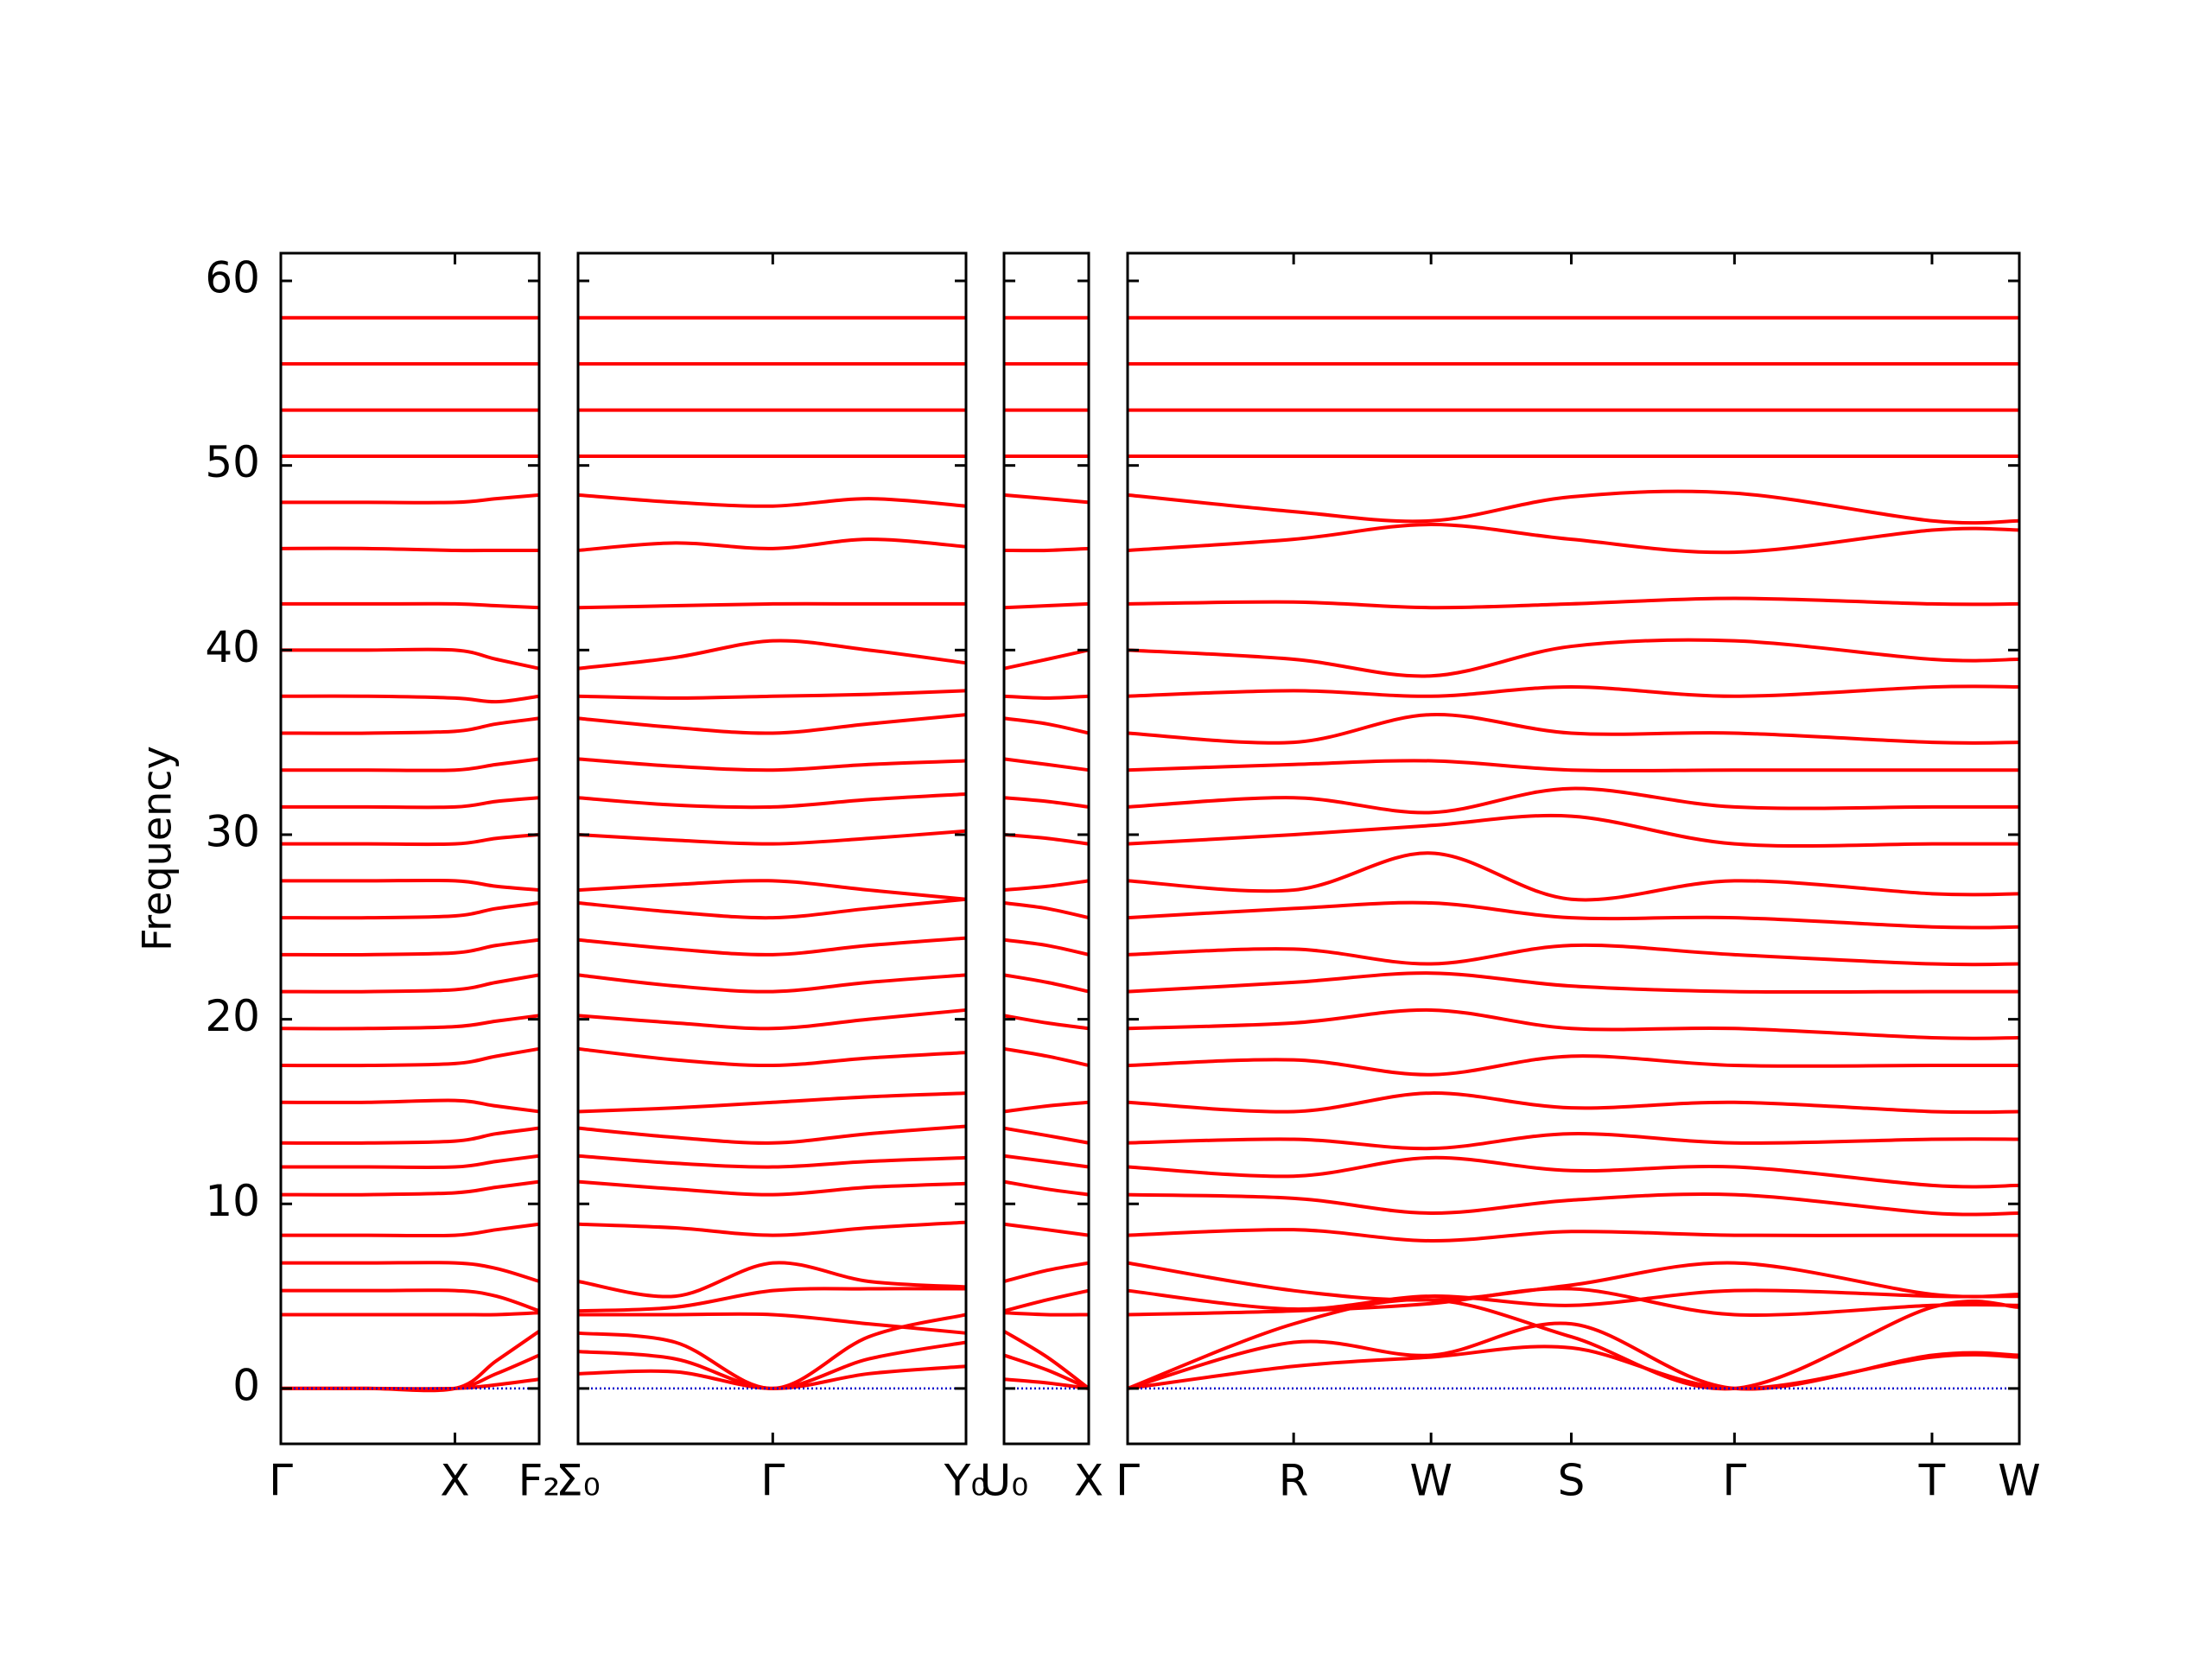 The image size is (2212, 1659). I want to click on x-tick-label: F₂, so click(539, 1481).